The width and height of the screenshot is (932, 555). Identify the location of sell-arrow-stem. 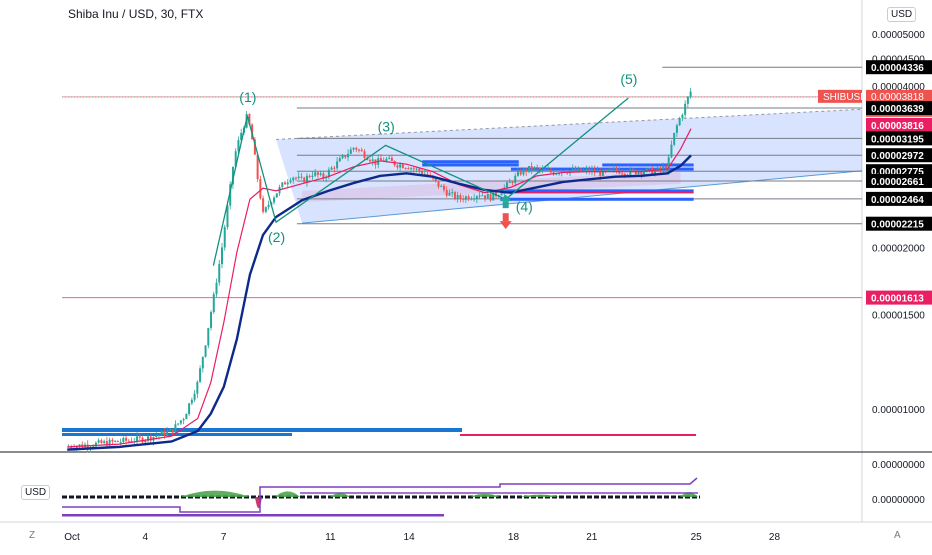
(505, 217).